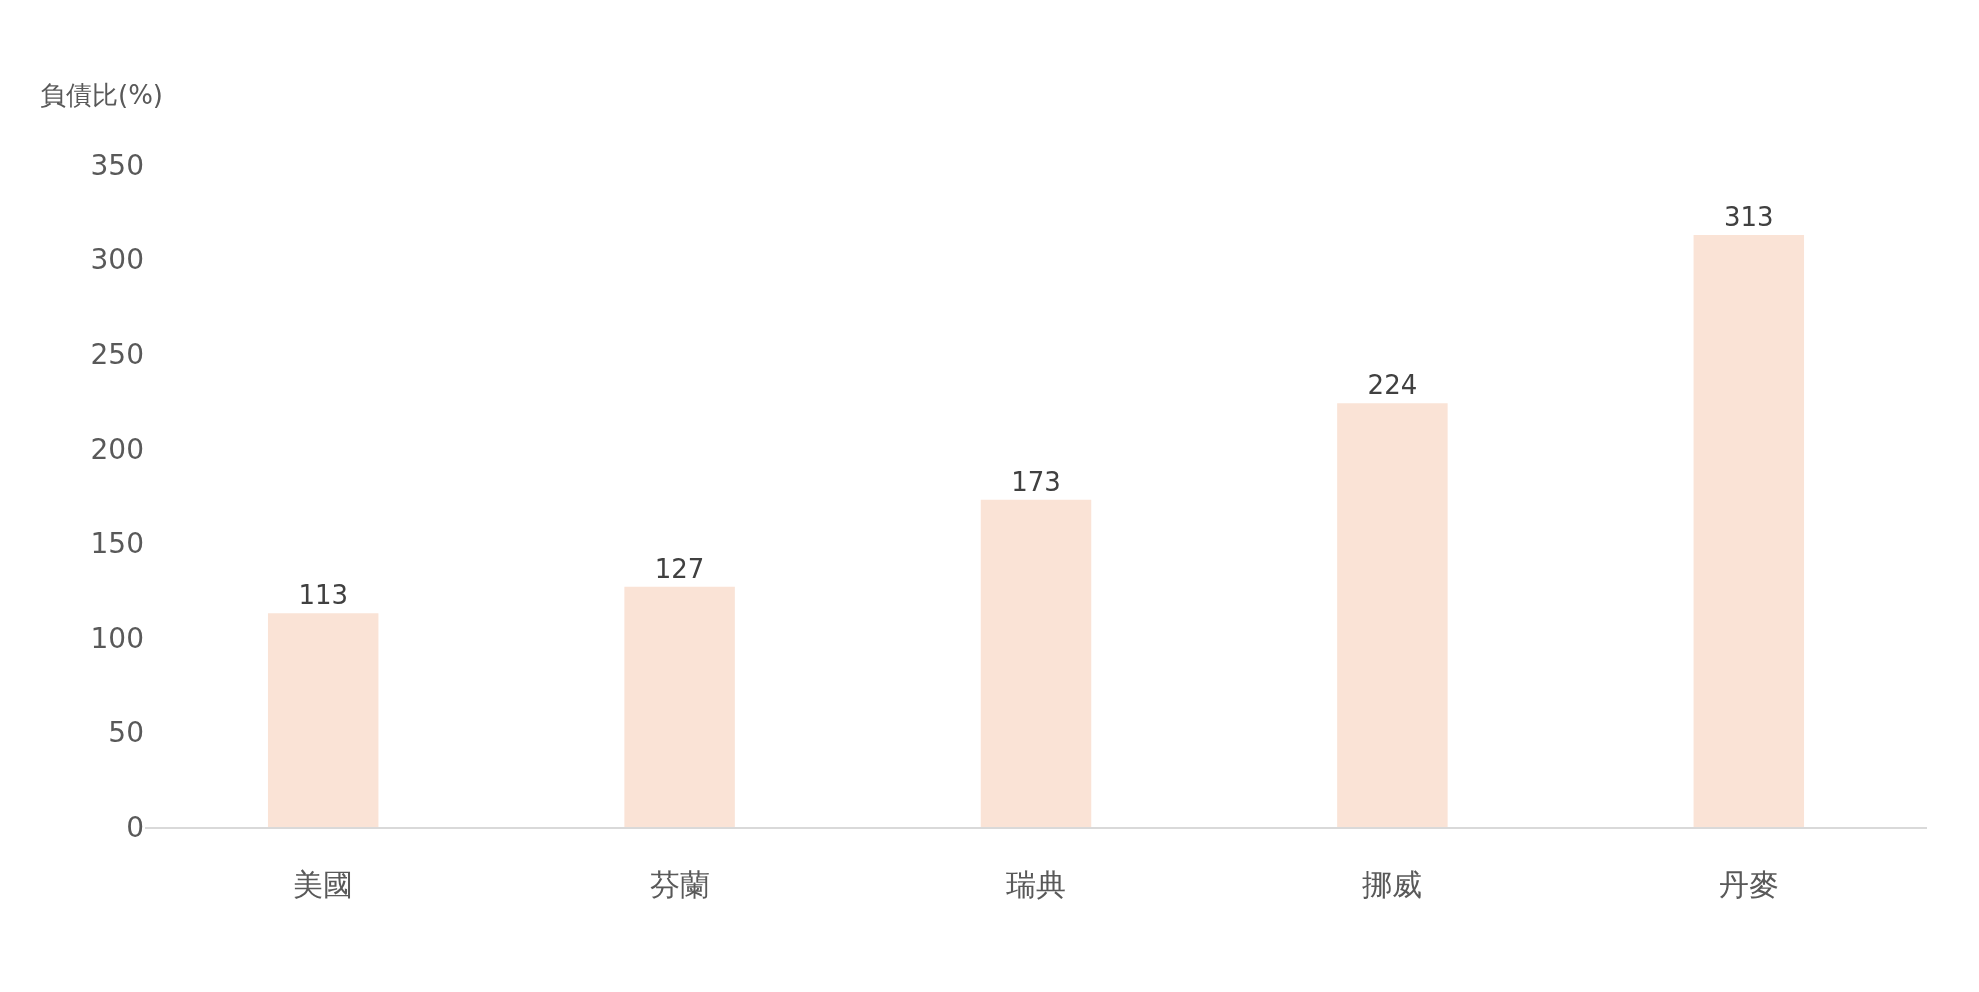 The height and width of the screenshot is (992, 1979). I want to click on x-tick-label: 丹麥, so click(1748, 884).